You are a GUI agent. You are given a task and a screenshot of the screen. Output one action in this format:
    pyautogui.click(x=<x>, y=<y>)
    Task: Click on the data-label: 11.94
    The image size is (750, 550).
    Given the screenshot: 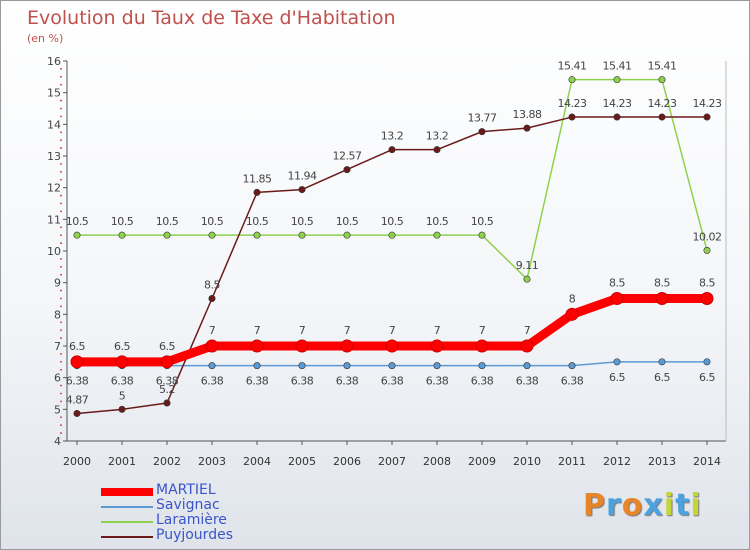 What is the action you would take?
    pyautogui.click(x=302, y=176)
    